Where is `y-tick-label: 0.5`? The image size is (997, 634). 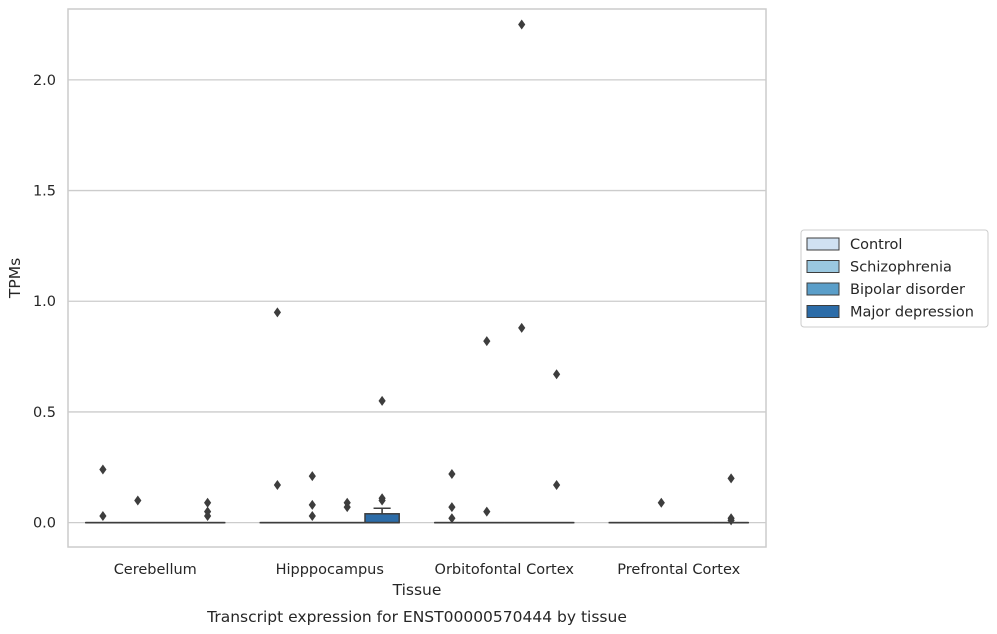
y-tick-label: 0.5 is located at coordinates (44, 413).